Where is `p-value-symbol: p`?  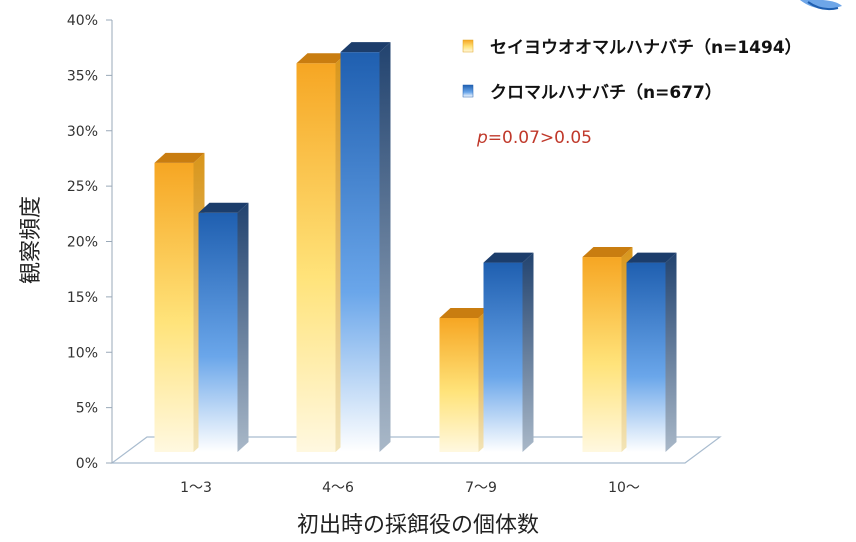 p-value-symbol: p is located at coordinates (482, 138).